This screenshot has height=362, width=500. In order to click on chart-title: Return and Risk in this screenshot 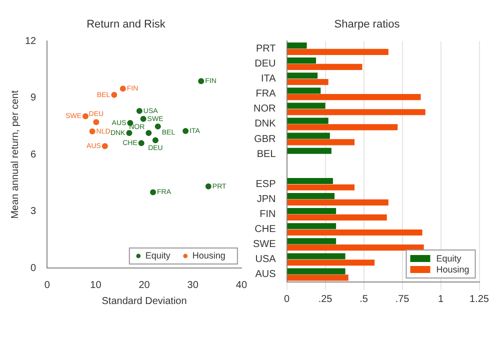, I will do `click(126, 24)`.